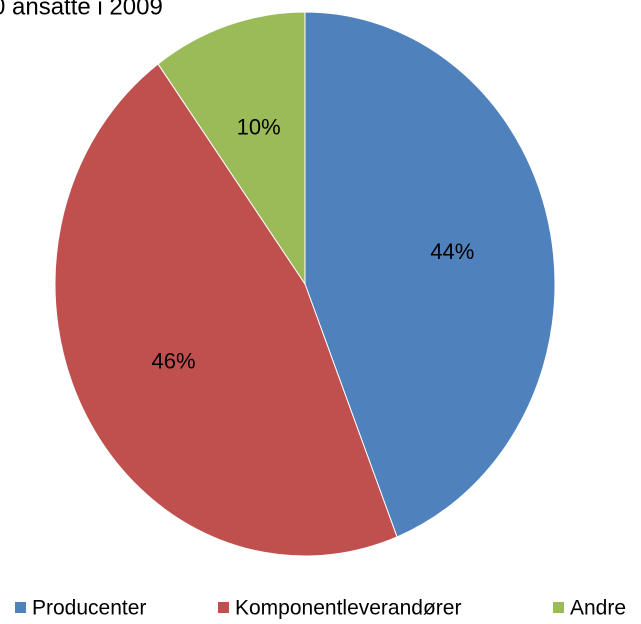 The height and width of the screenshot is (624, 641). Describe the element at coordinates (81, 10) in the screenshot. I see `chart-title: 0 ansatte i 2009` at that location.